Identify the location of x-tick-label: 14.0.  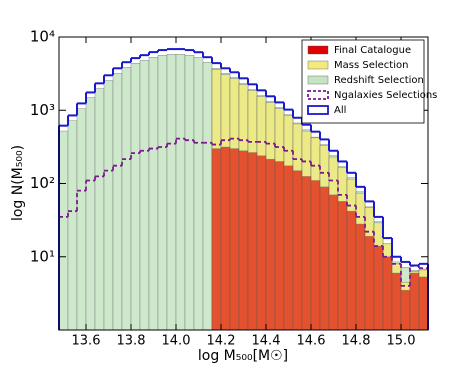
(176, 341).